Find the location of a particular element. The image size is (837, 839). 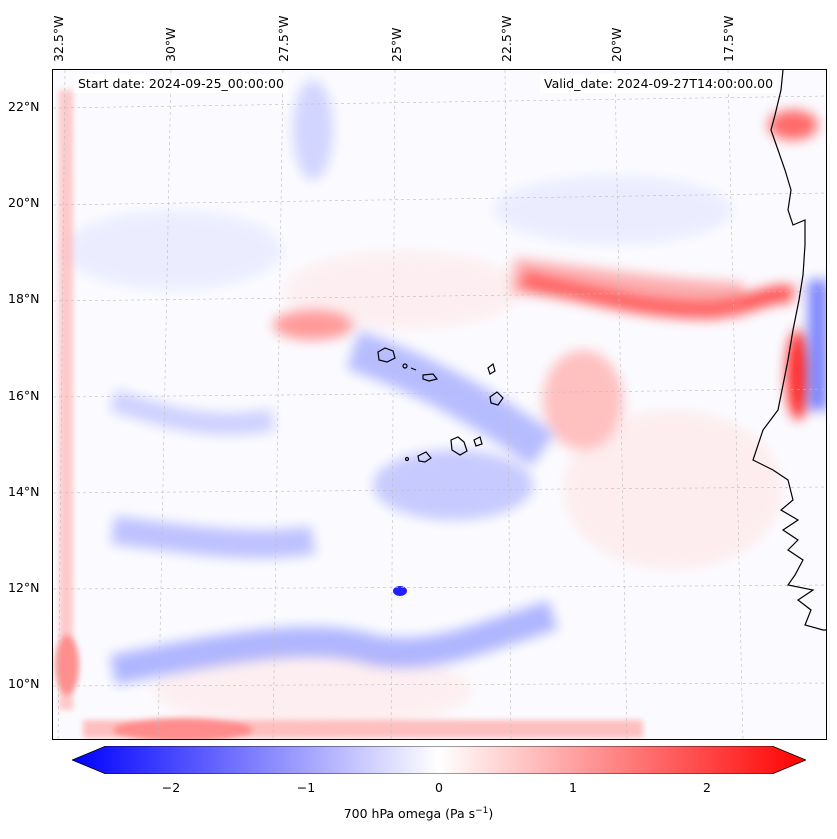

lon-label-22-5w: 22.5°W is located at coordinates (506, 38).